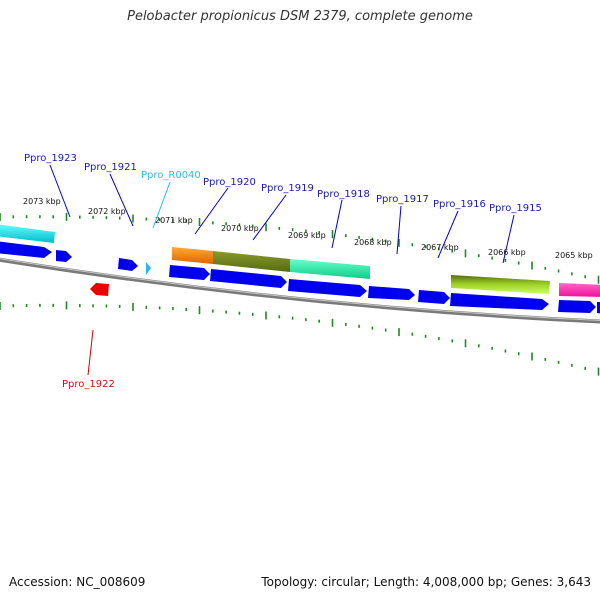 The image size is (600, 600). Describe the element at coordinates (110, 167) in the screenshot. I see `gene-label: Ppro_1921` at that location.